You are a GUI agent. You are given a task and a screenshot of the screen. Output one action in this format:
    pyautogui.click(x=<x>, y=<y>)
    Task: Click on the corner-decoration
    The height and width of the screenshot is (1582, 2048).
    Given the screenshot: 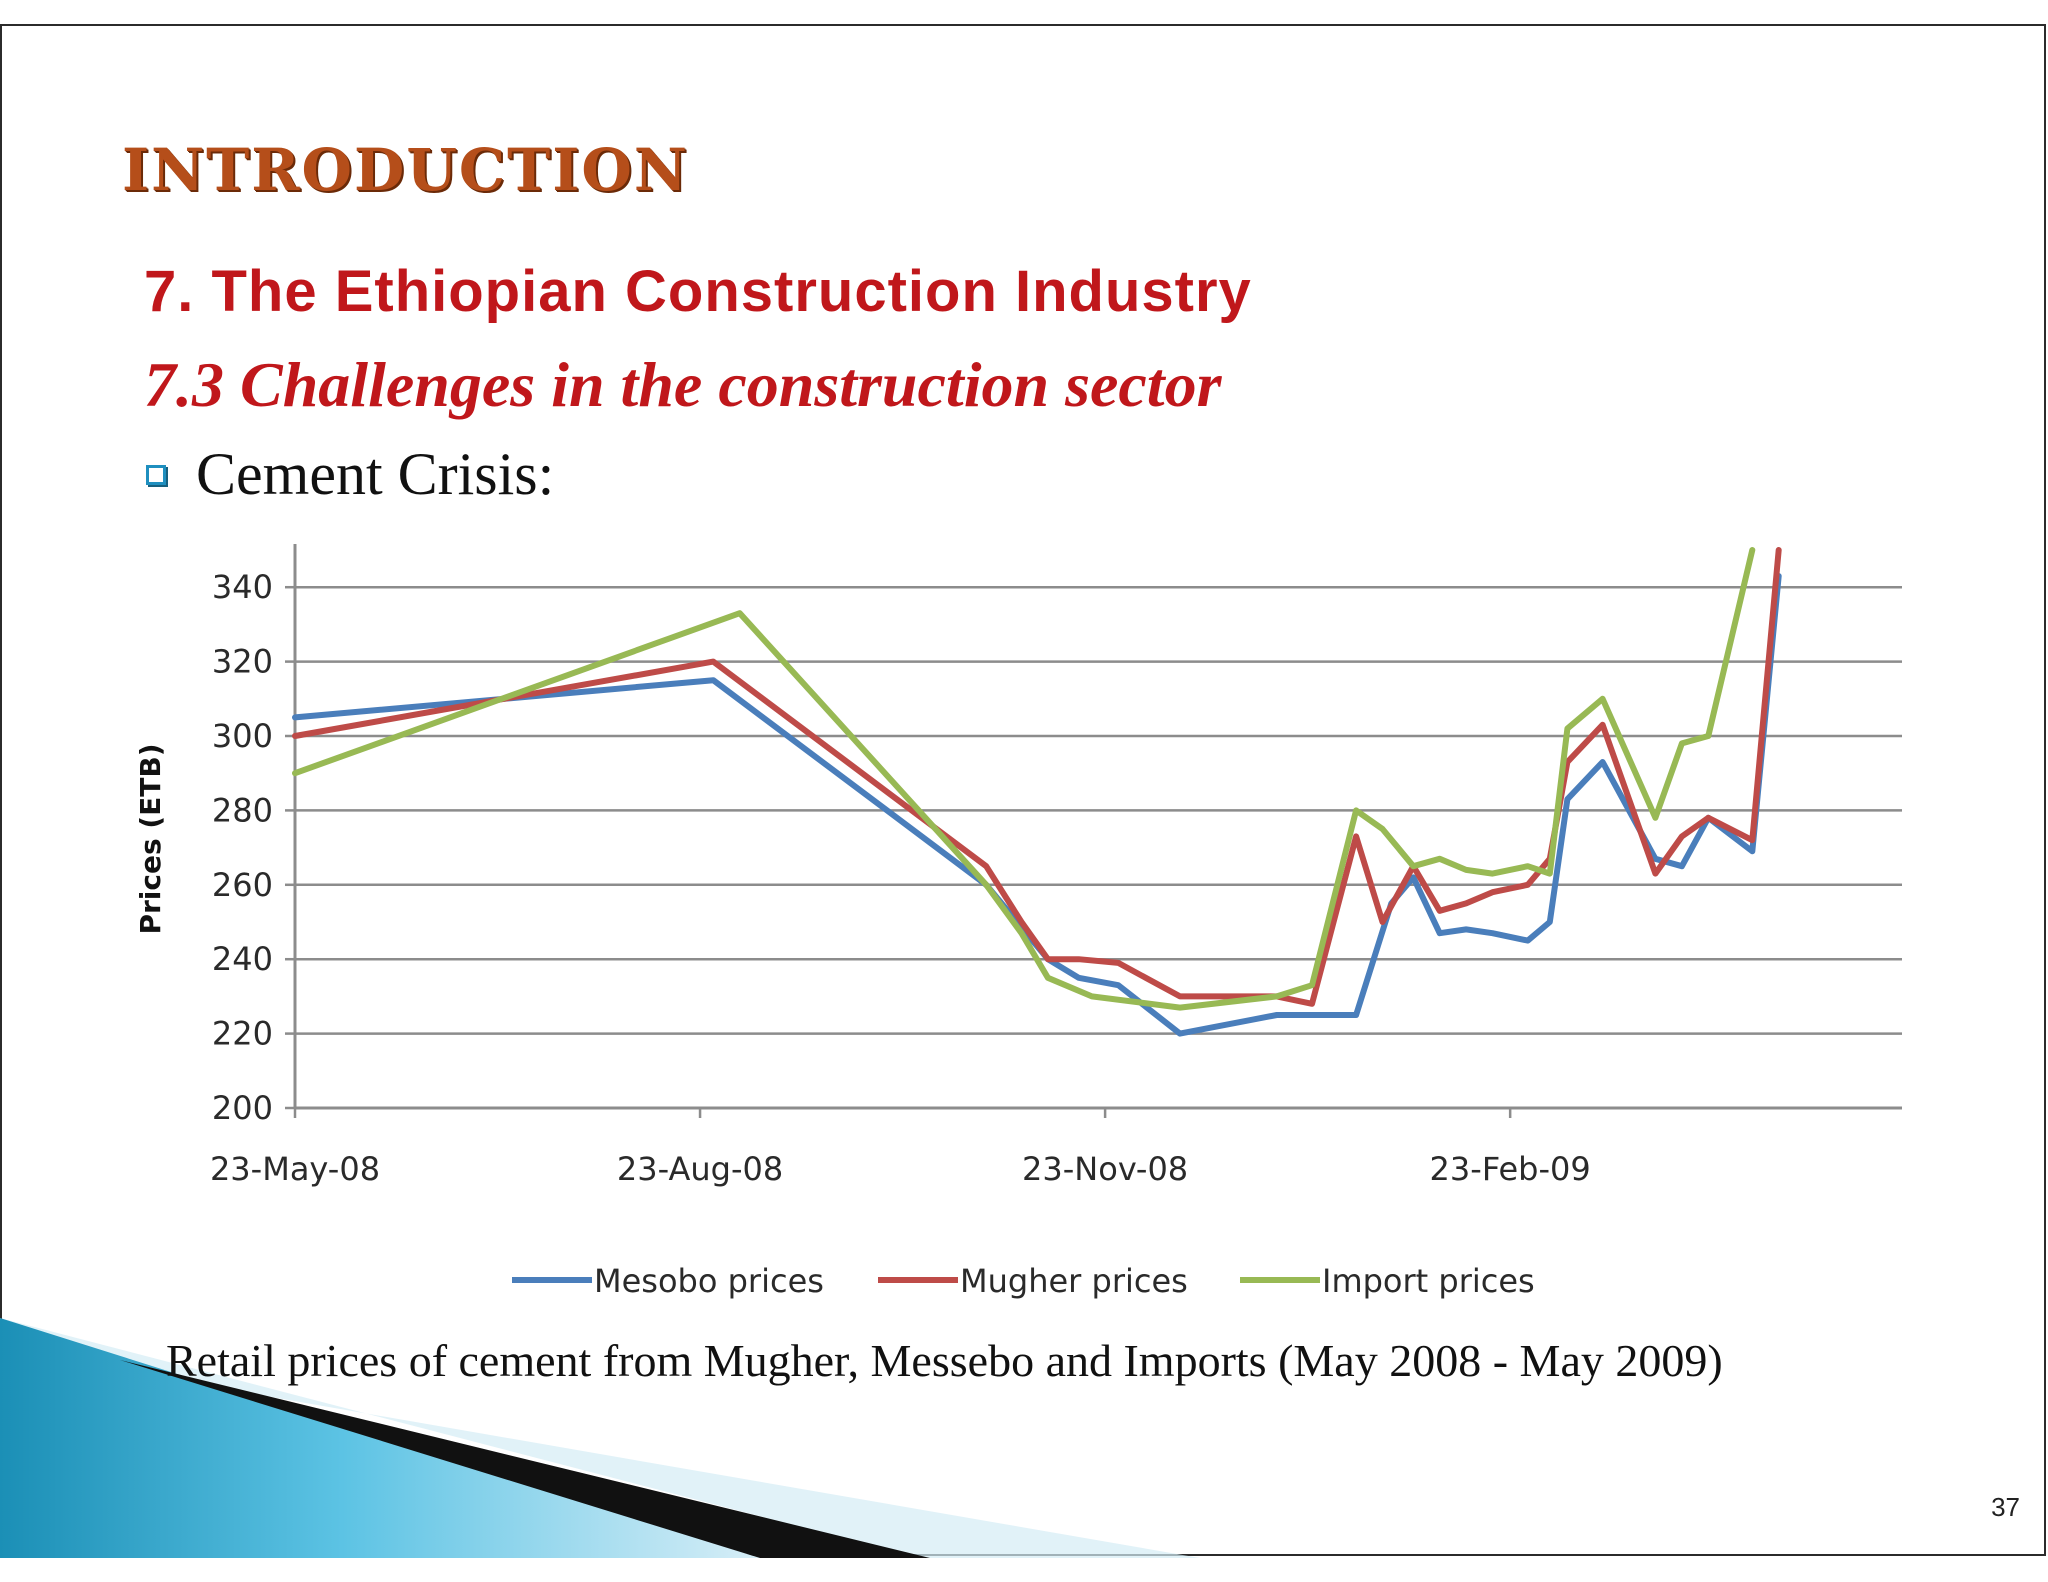 What is the action you would take?
    pyautogui.click(x=600, y=1438)
    